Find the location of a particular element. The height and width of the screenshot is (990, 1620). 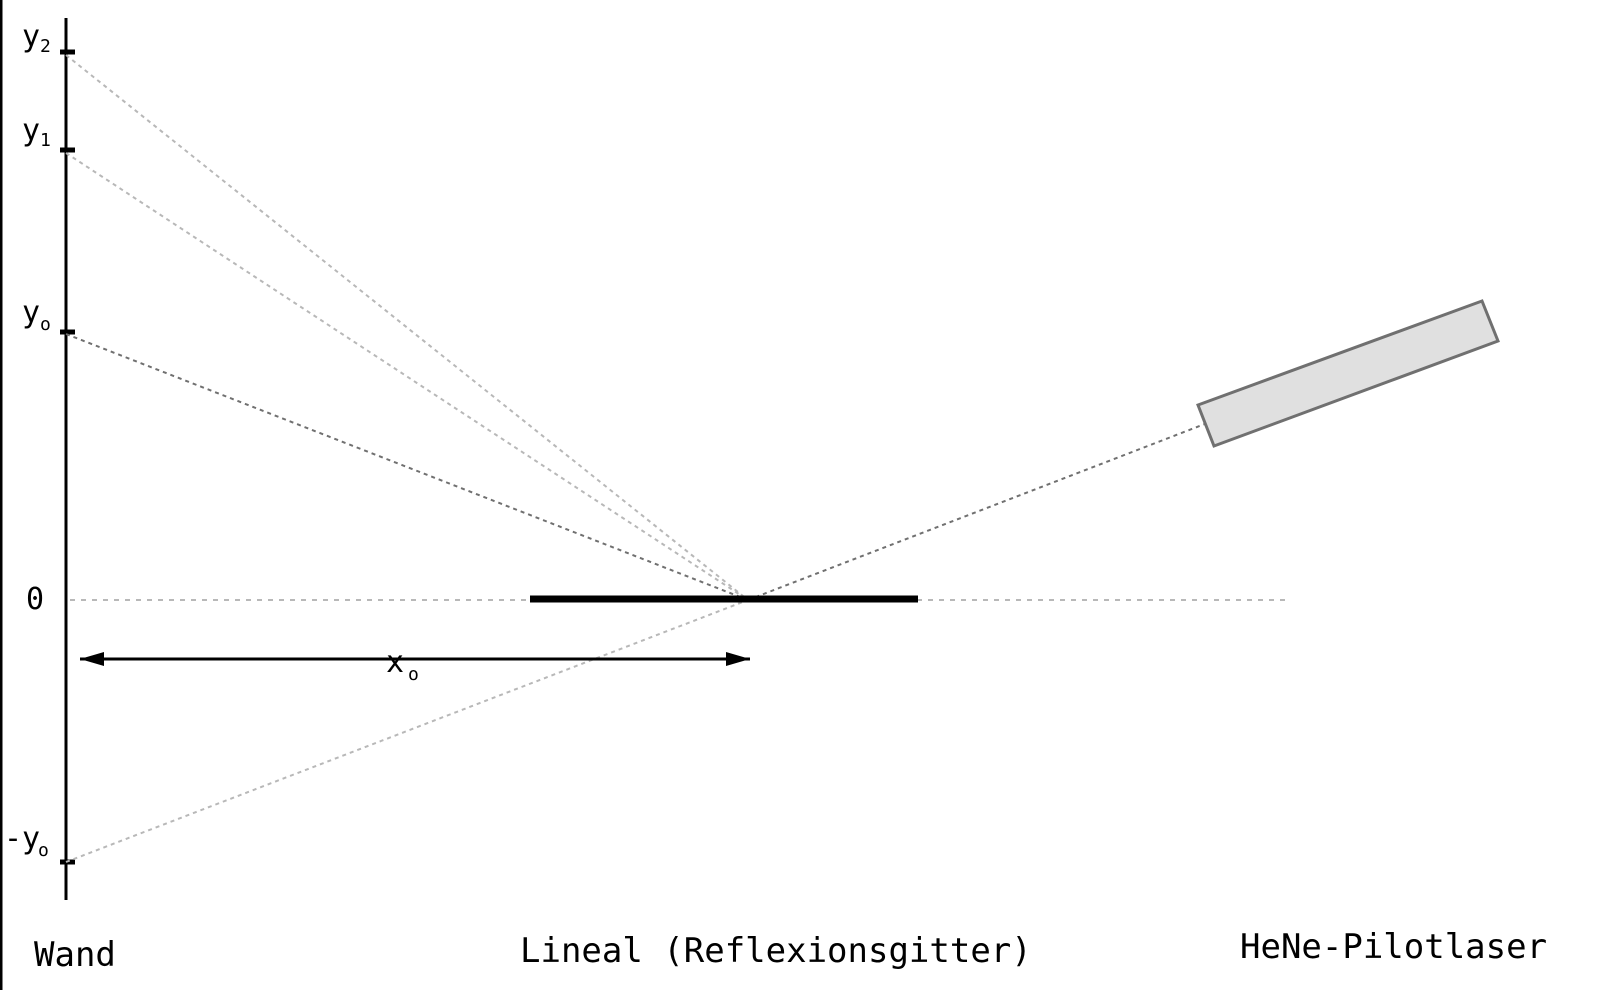

label-y2-sub: 2 is located at coordinates (45, 46).